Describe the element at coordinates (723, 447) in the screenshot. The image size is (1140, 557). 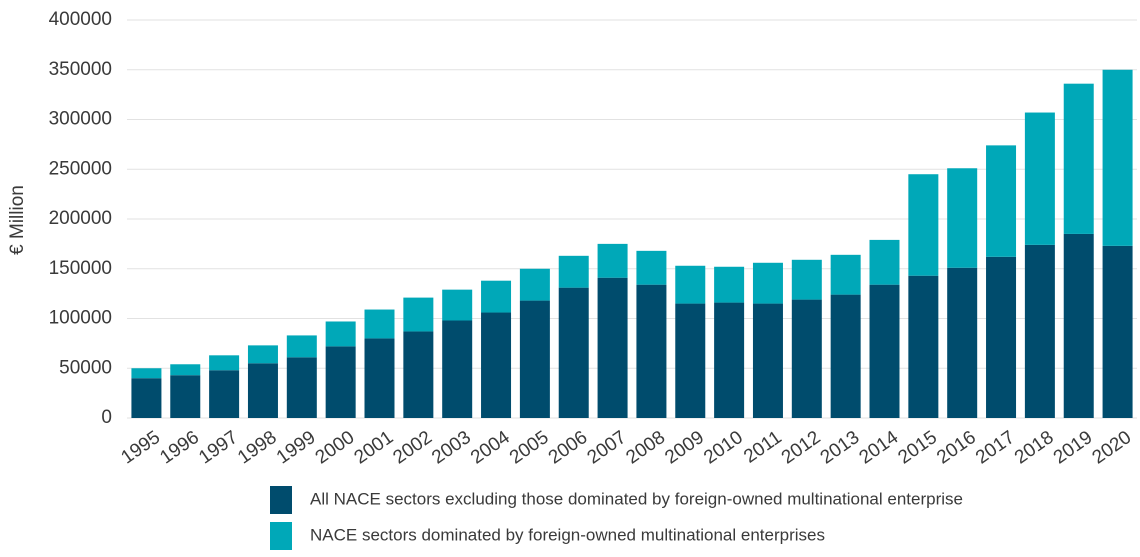
I see `x-tick-label: 2010` at that location.